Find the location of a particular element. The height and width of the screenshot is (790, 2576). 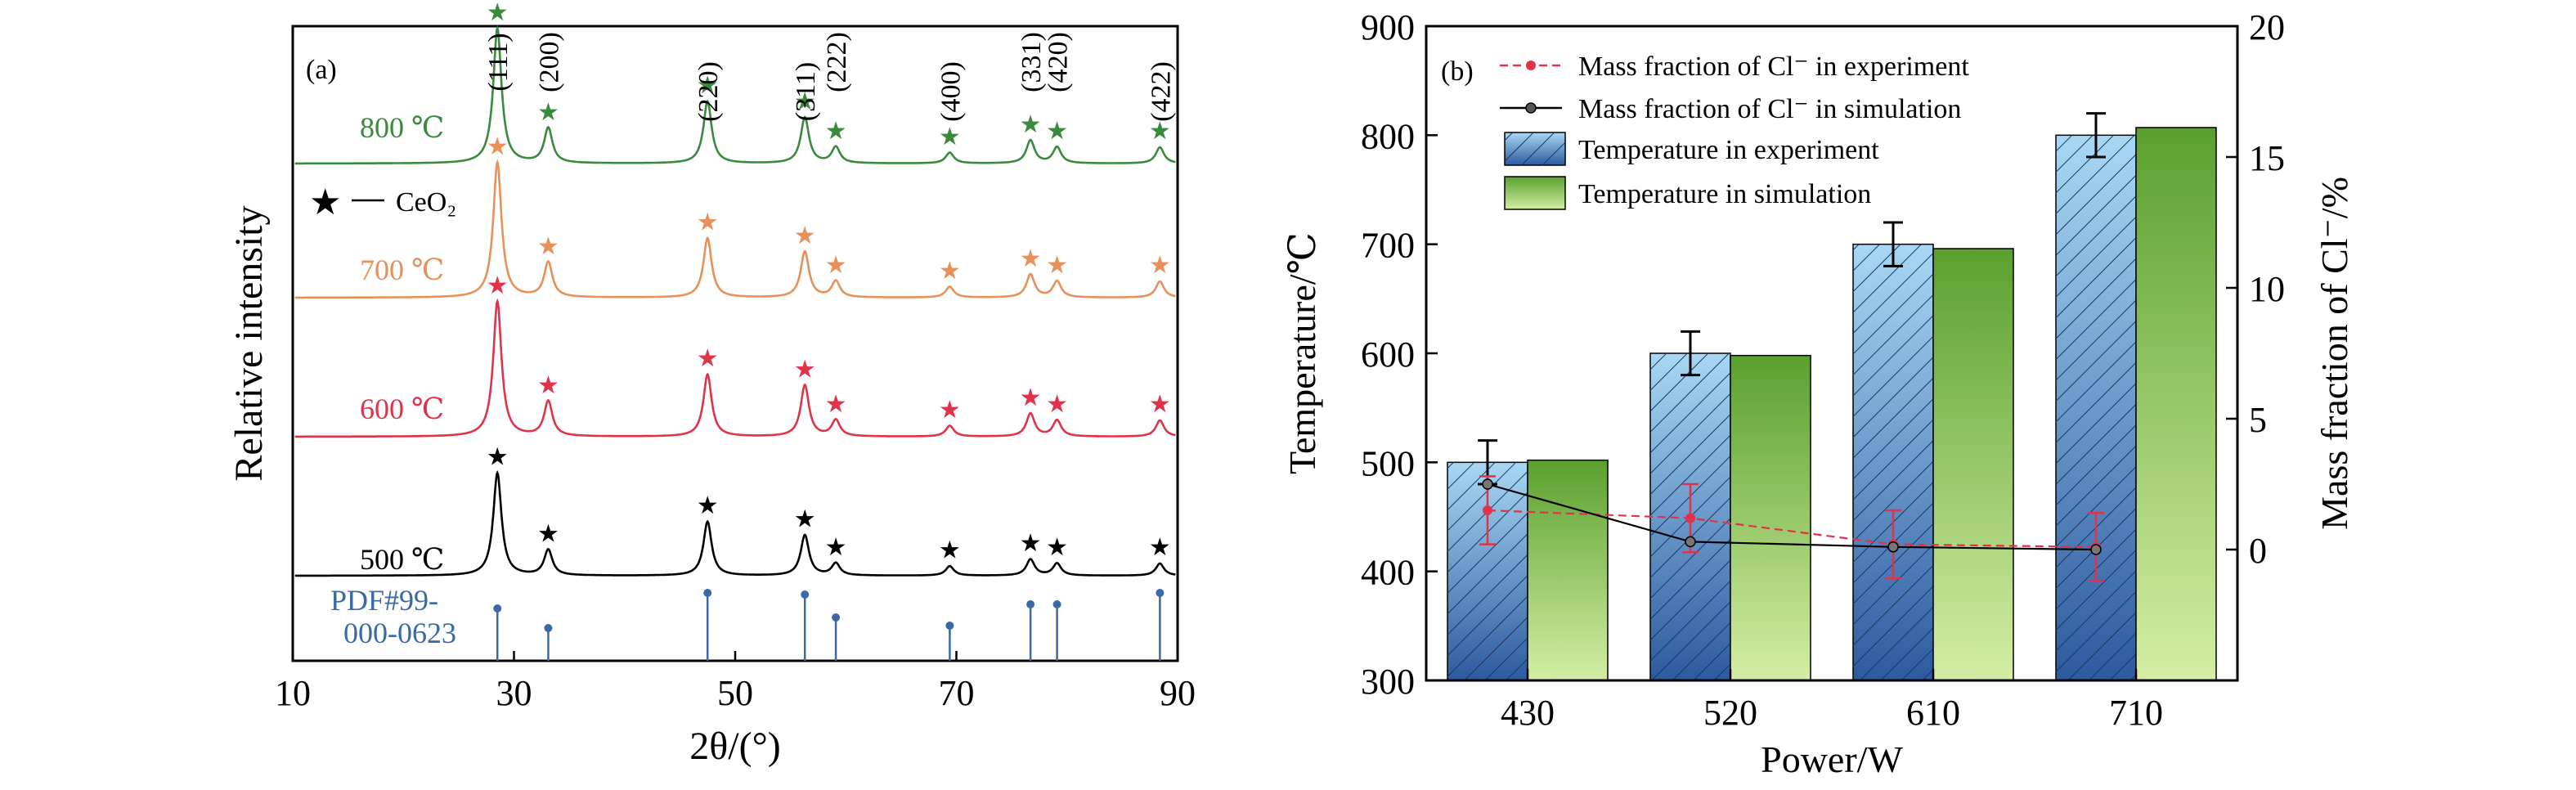

legend-exp-temp: Temperature in experiment is located at coordinates (1691, 149).